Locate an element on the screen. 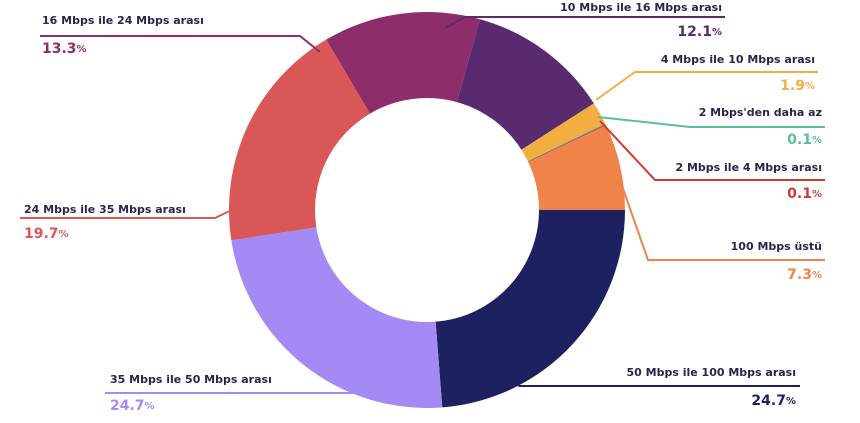  value-number: 7.3 is located at coordinates (799, 275).